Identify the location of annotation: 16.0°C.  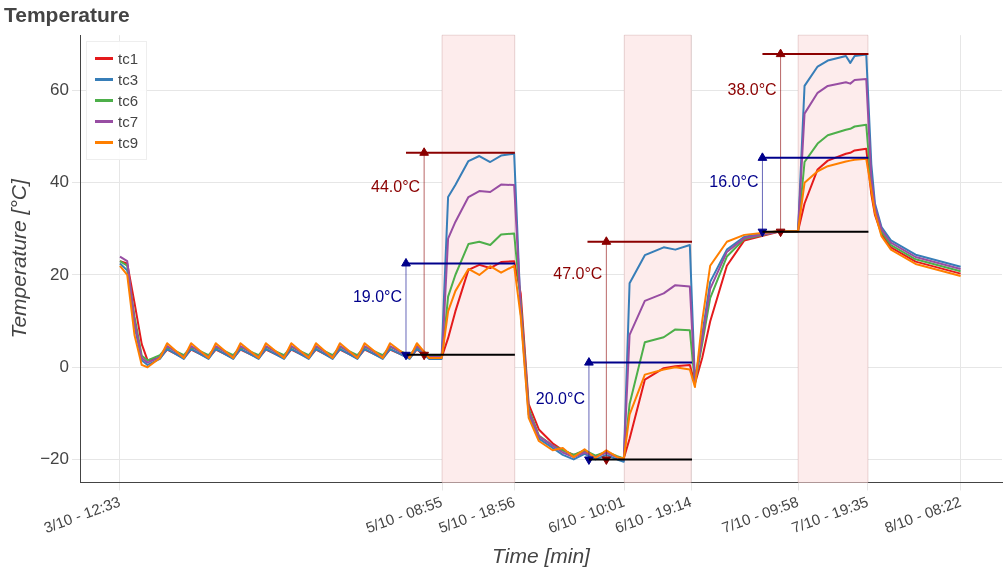
(734, 182).